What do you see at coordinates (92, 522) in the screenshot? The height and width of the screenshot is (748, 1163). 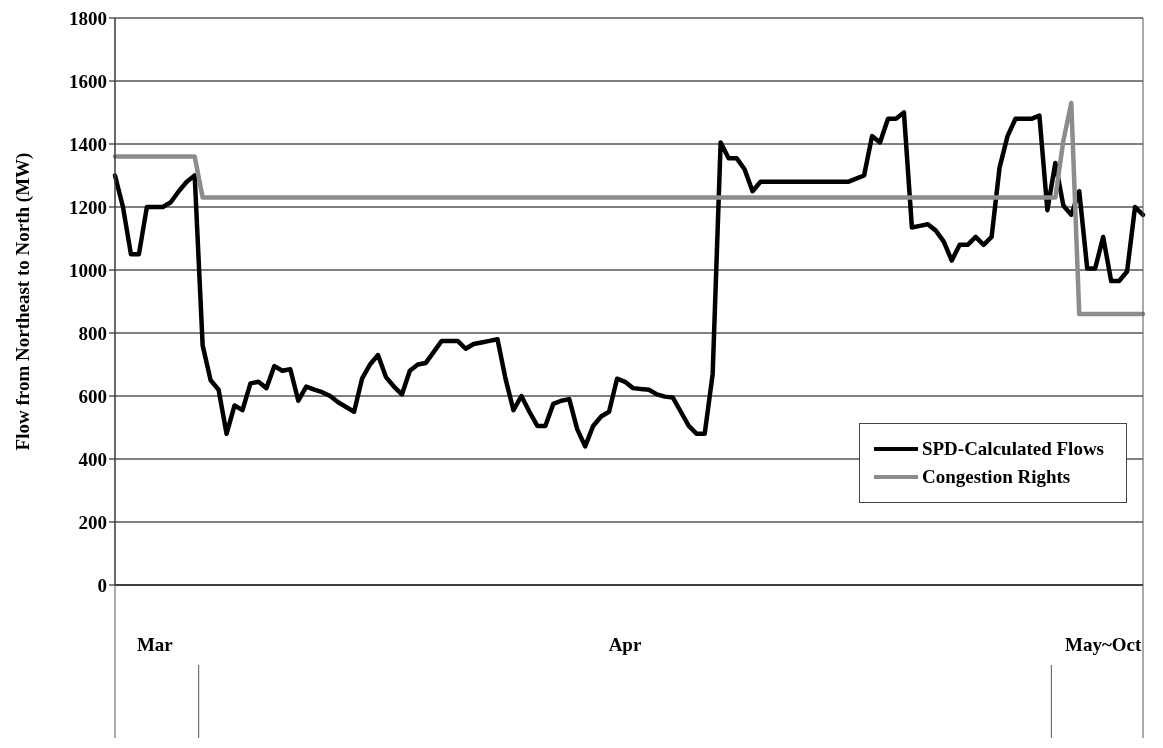 I see `y-tick-label: 200` at bounding box center [92, 522].